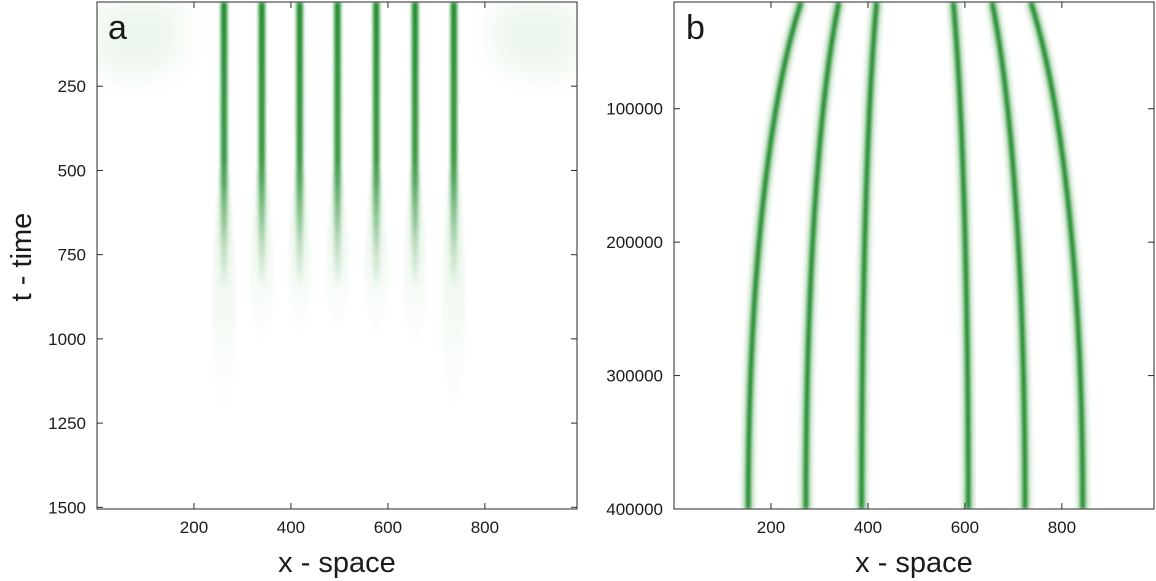 Image resolution: width=1156 pixels, height=581 pixels. Describe the element at coordinates (67, 507) in the screenshot. I see `y-tick-label: 1500` at that location.